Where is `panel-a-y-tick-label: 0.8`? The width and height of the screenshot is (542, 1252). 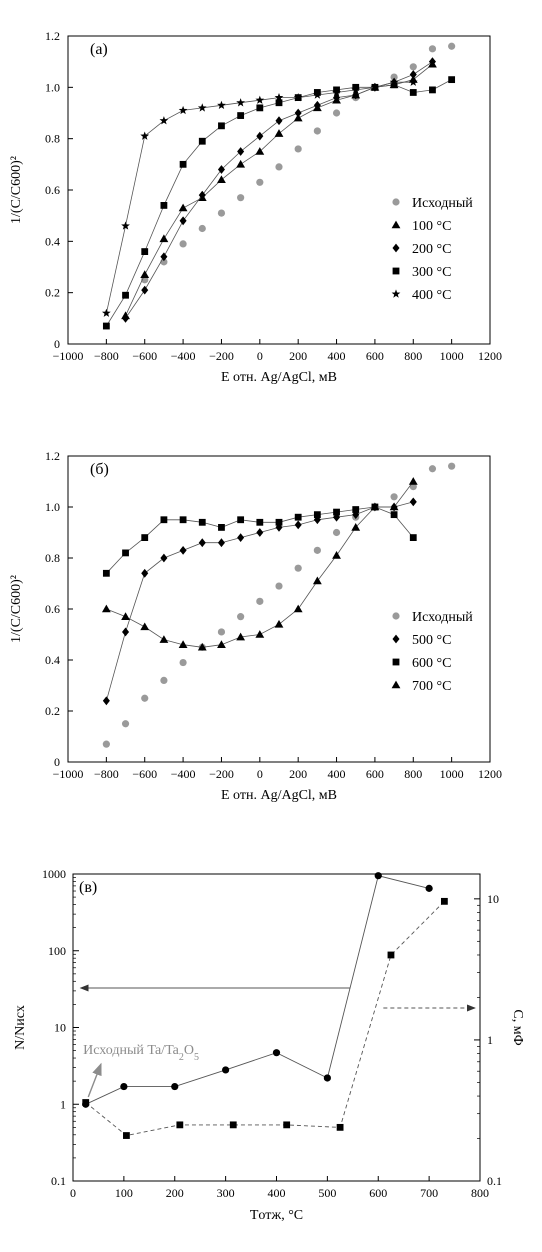 panel-a-y-tick-label: 0.8 is located at coordinates (52, 139).